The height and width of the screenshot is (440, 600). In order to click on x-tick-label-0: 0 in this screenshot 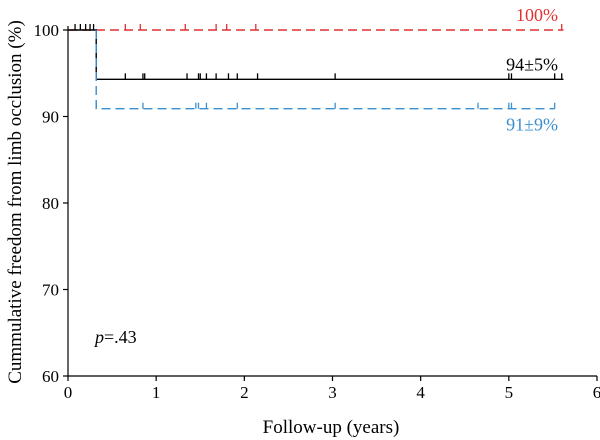, I will do `click(68, 392)`.